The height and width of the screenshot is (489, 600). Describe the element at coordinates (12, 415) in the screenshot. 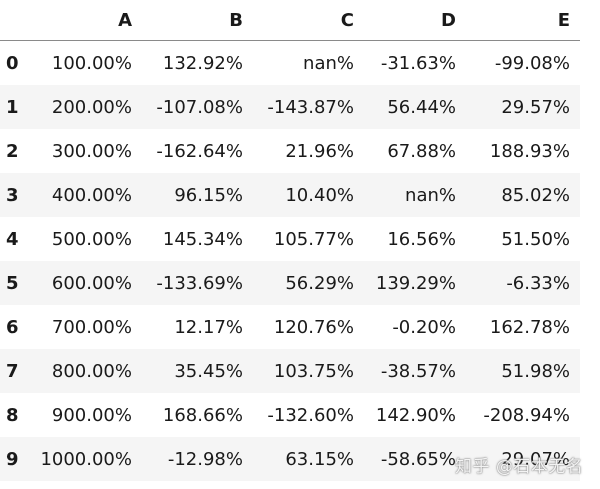

I see `row-index: 8` at that location.